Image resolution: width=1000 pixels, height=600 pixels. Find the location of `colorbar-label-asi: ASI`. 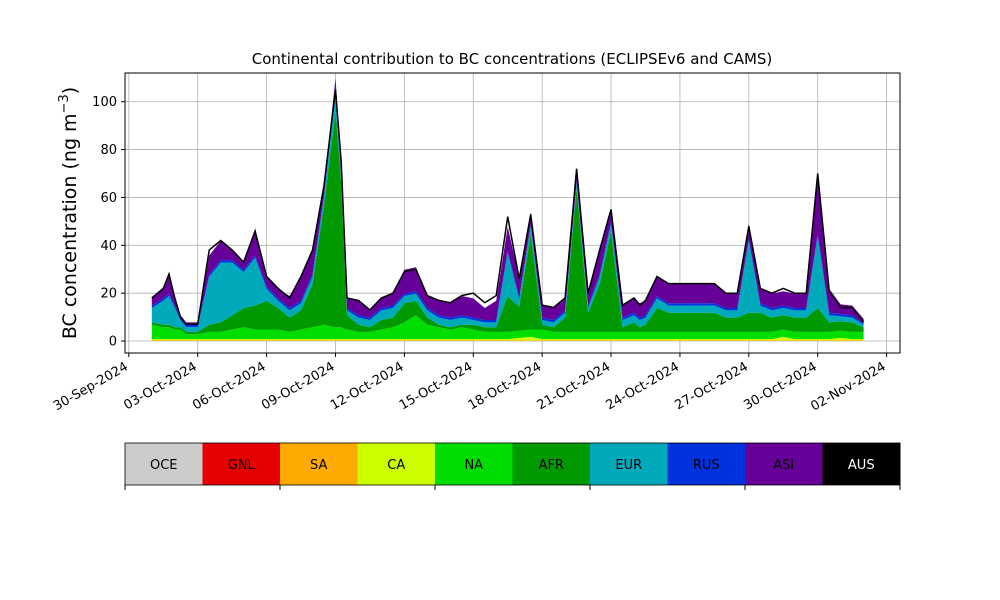

colorbar-label-asi: ASI is located at coordinates (783, 465).